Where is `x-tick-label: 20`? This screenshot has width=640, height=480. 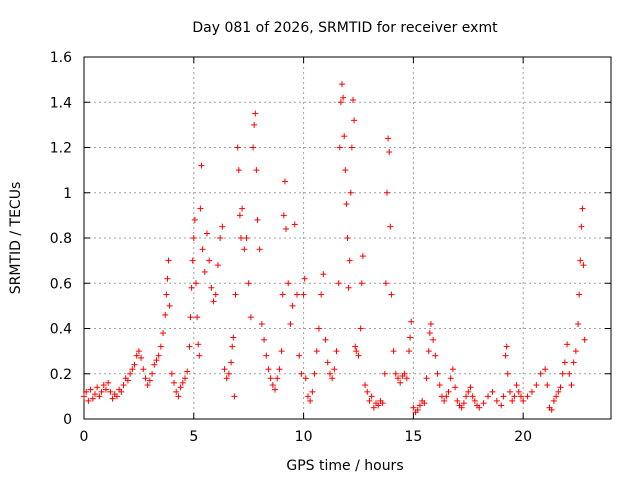
x-tick-label: 20 is located at coordinates (523, 437).